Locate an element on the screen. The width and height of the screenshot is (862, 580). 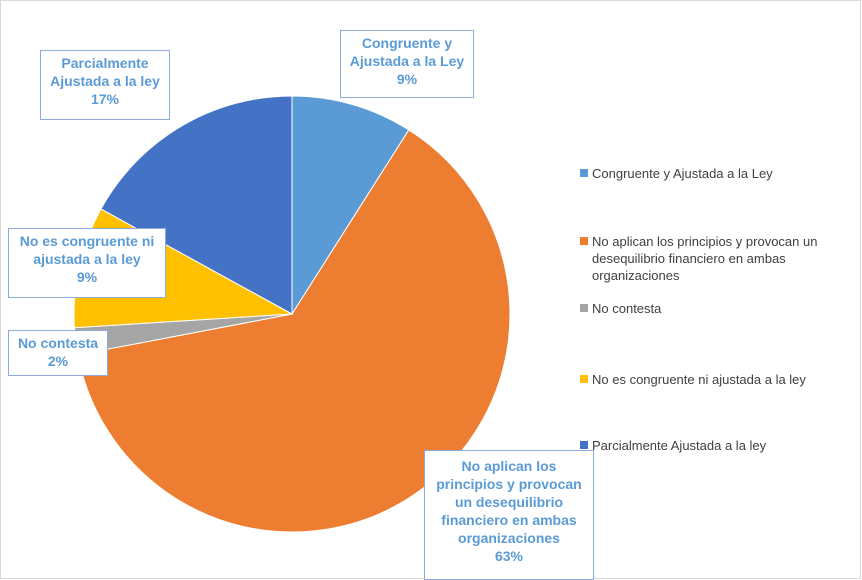
legend-label: Congruente y Ajustada a la Ley is located at coordinates (682, 173).